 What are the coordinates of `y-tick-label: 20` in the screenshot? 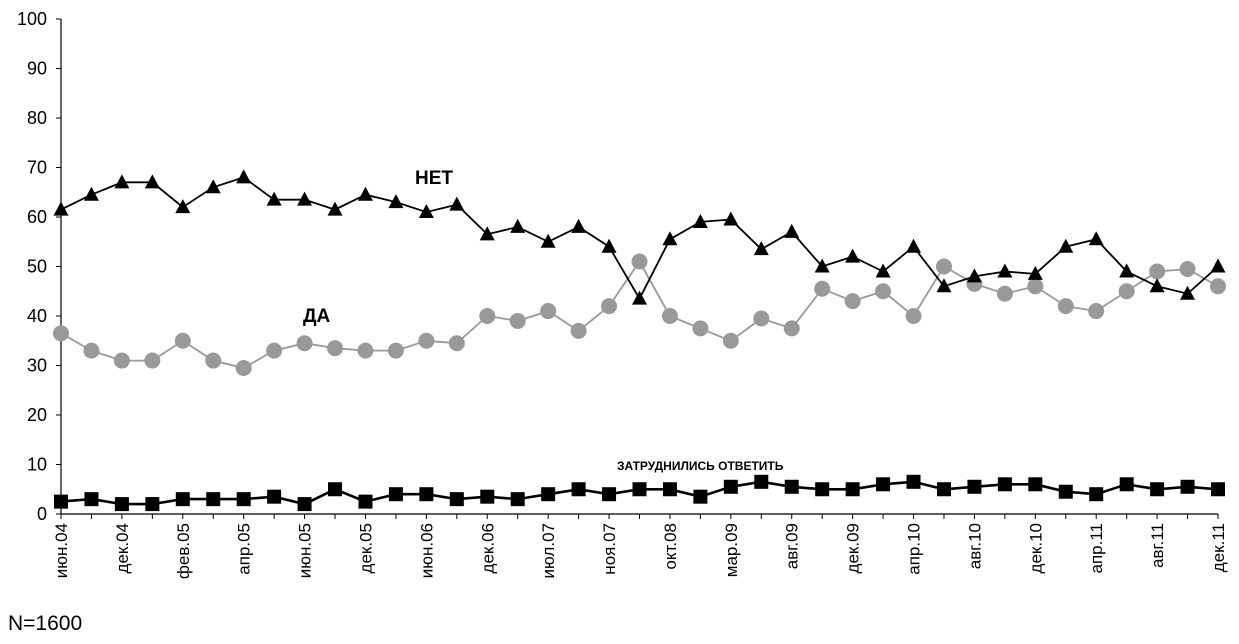 It's located at (37, 415).